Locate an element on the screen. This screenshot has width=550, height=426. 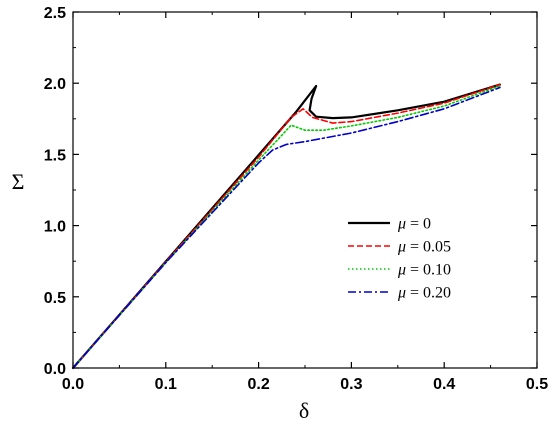
y-axis-label: Σ is located at coordinates (18, 181).